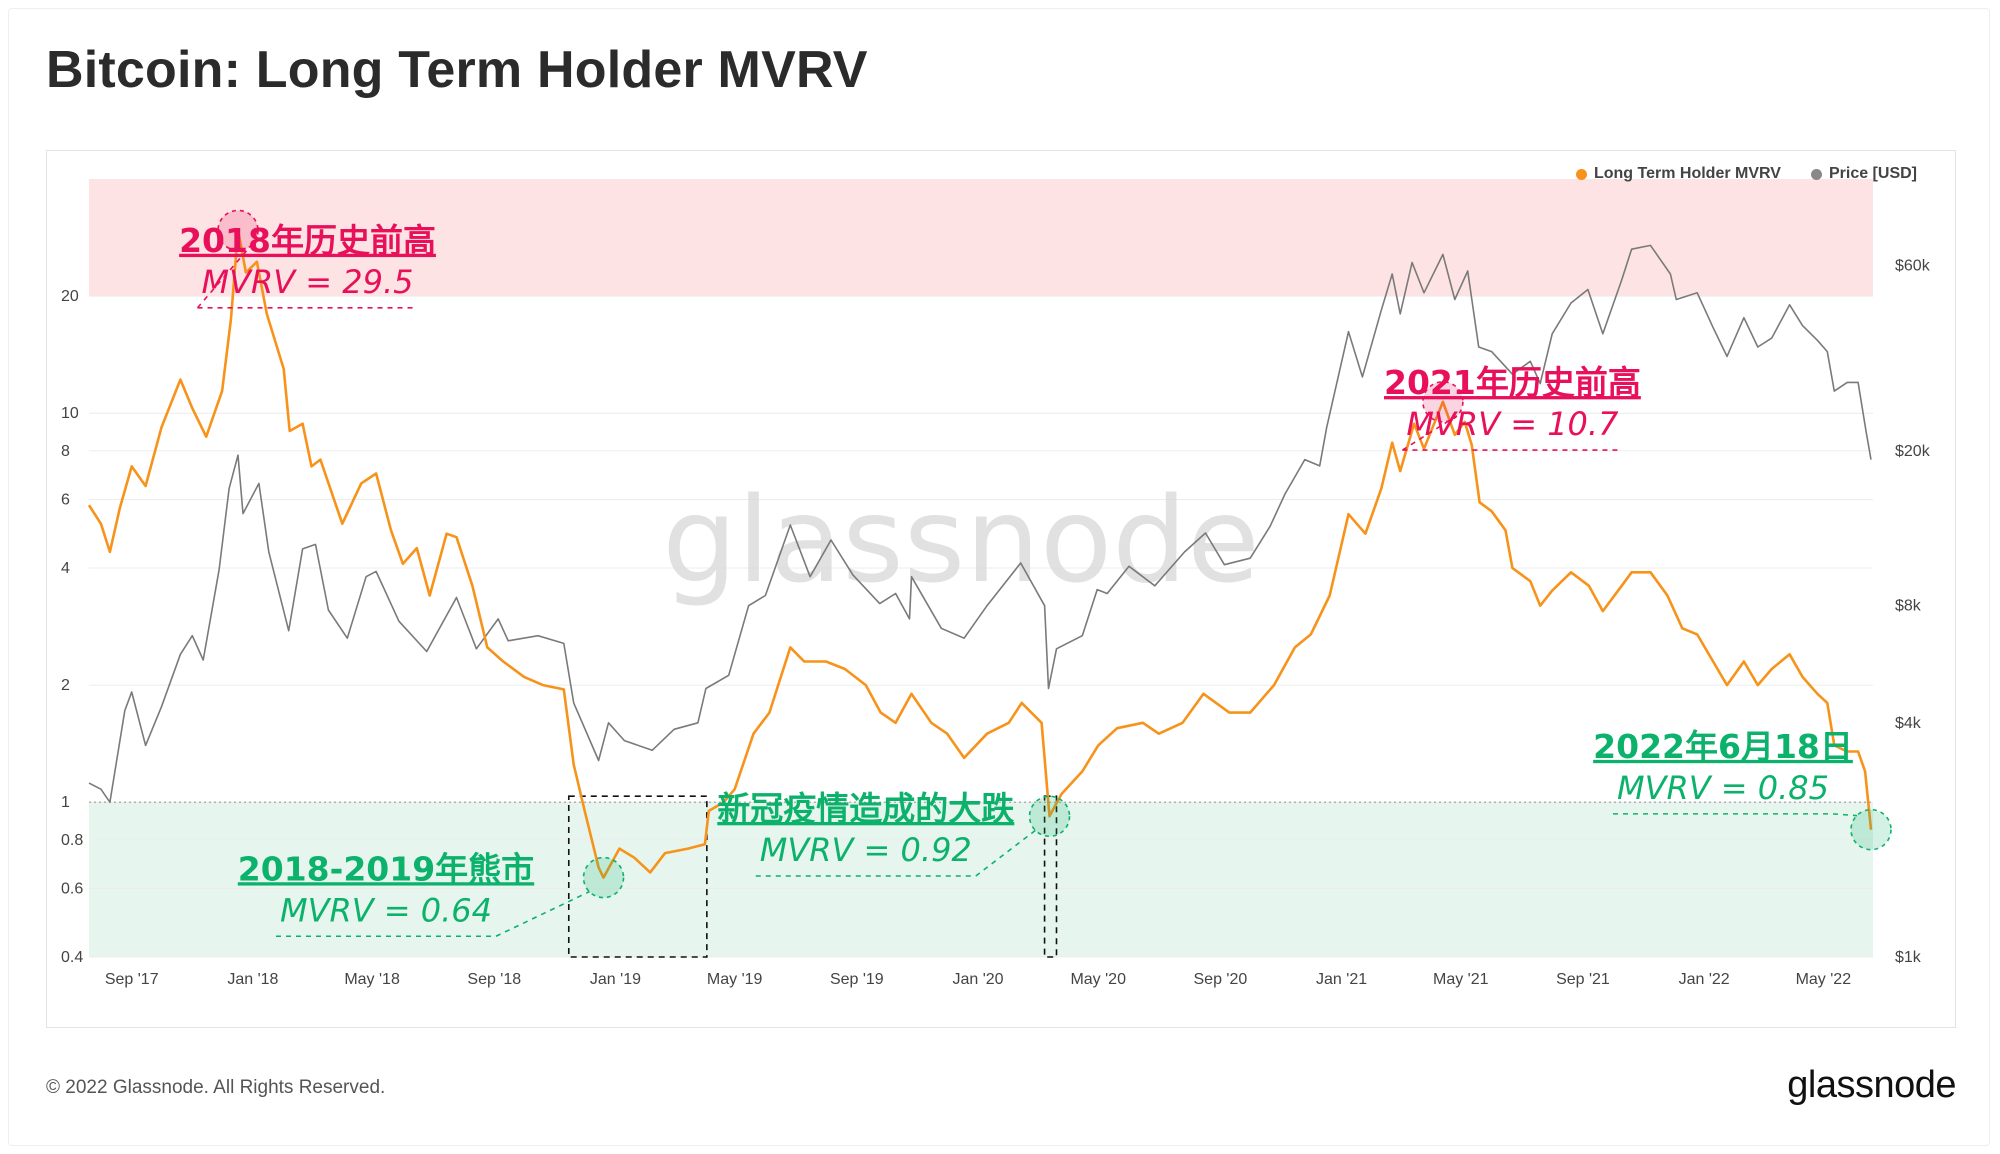 The image size is (2000, 1154). What do you see at coordinates (1098, 979) in the screenshot?
I see `x-tick-label: May '20` at bounding box center [1098, 979].